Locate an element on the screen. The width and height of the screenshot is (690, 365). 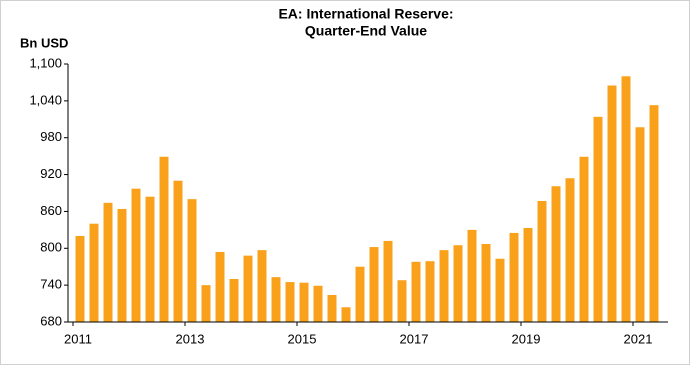
chart-title: EA: International Reserve: is located at coordinates (365, 14).